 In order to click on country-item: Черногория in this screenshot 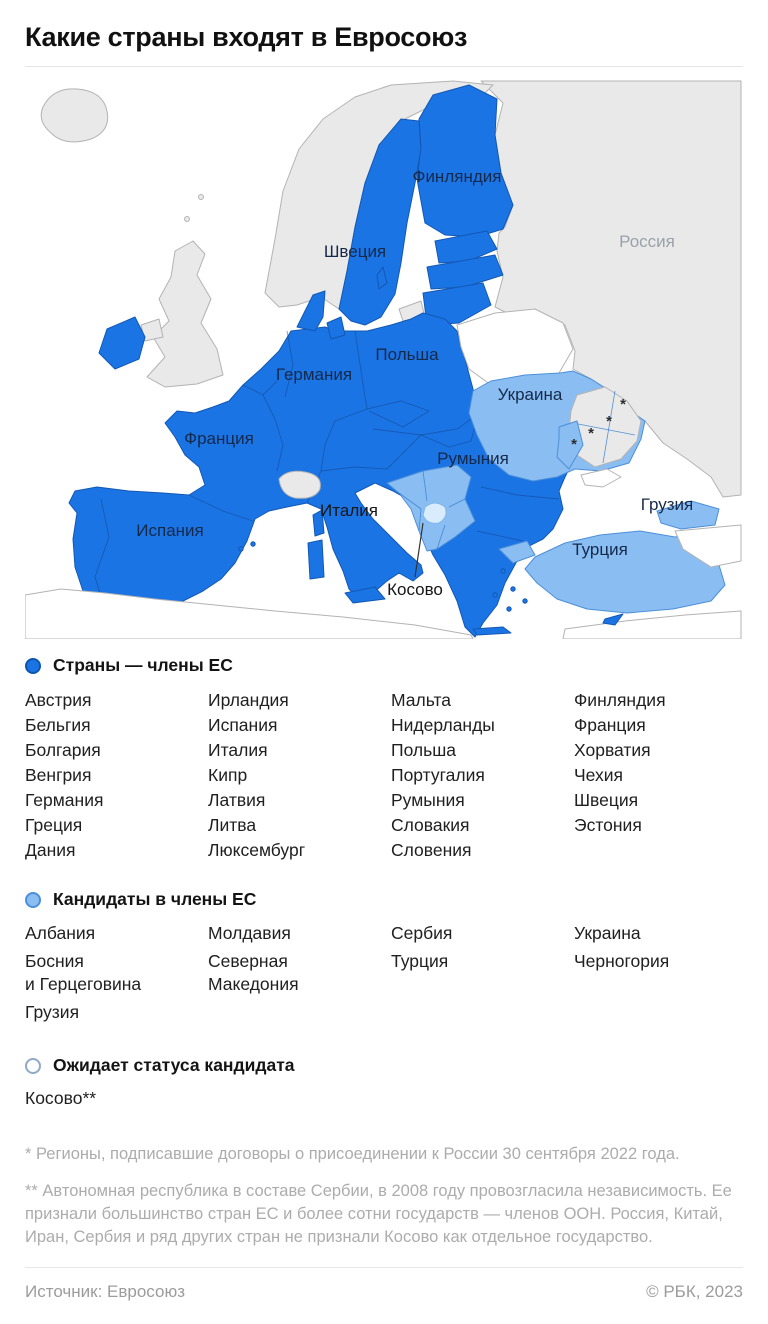, I will do `click(622, 961)`.